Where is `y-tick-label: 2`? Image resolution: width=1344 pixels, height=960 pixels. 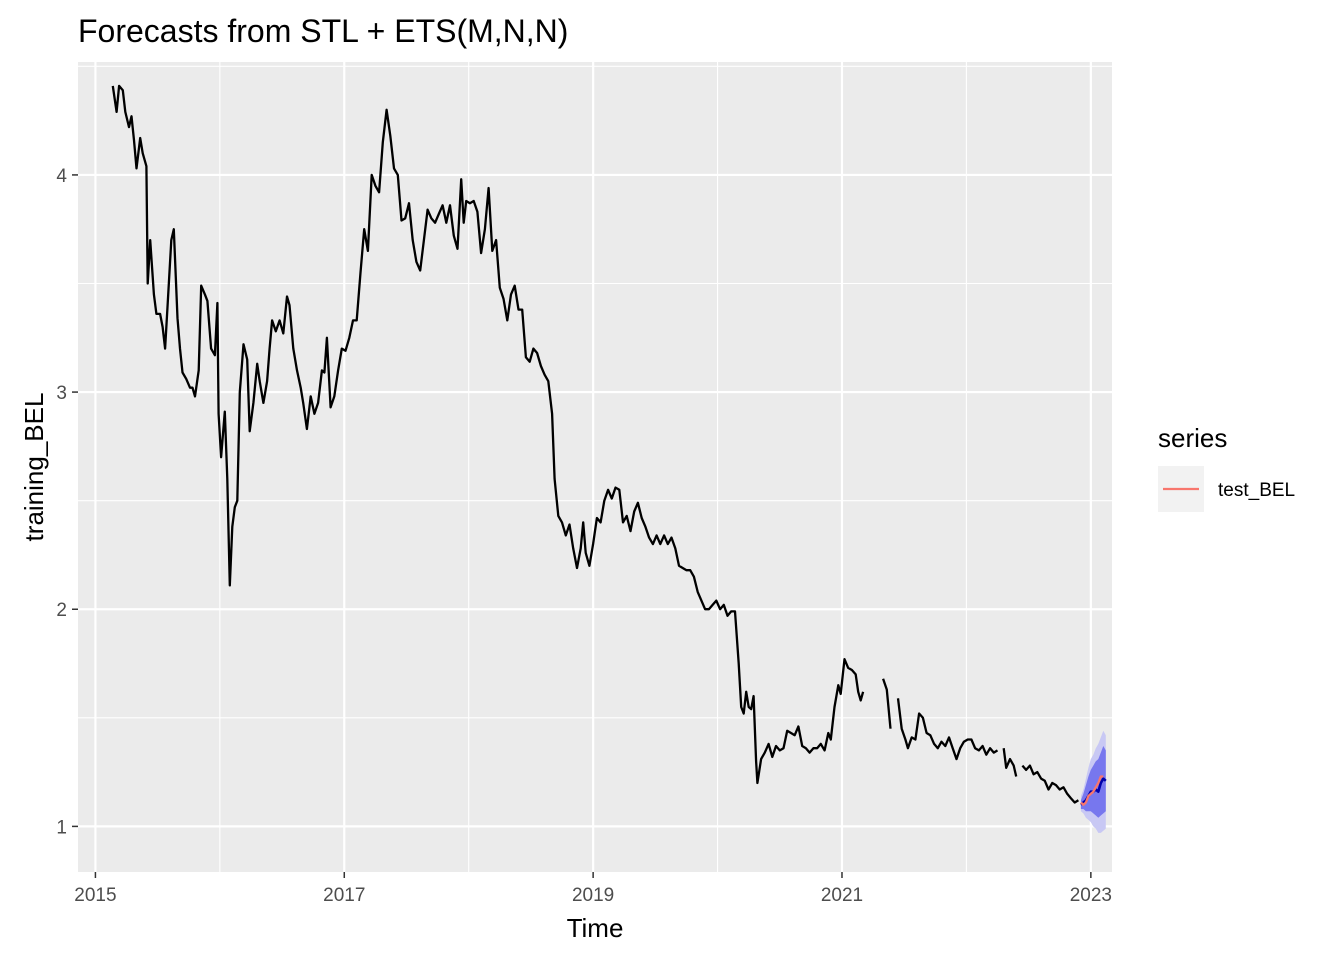
y-tick-label: 2 is located at coordinates (61, 610).